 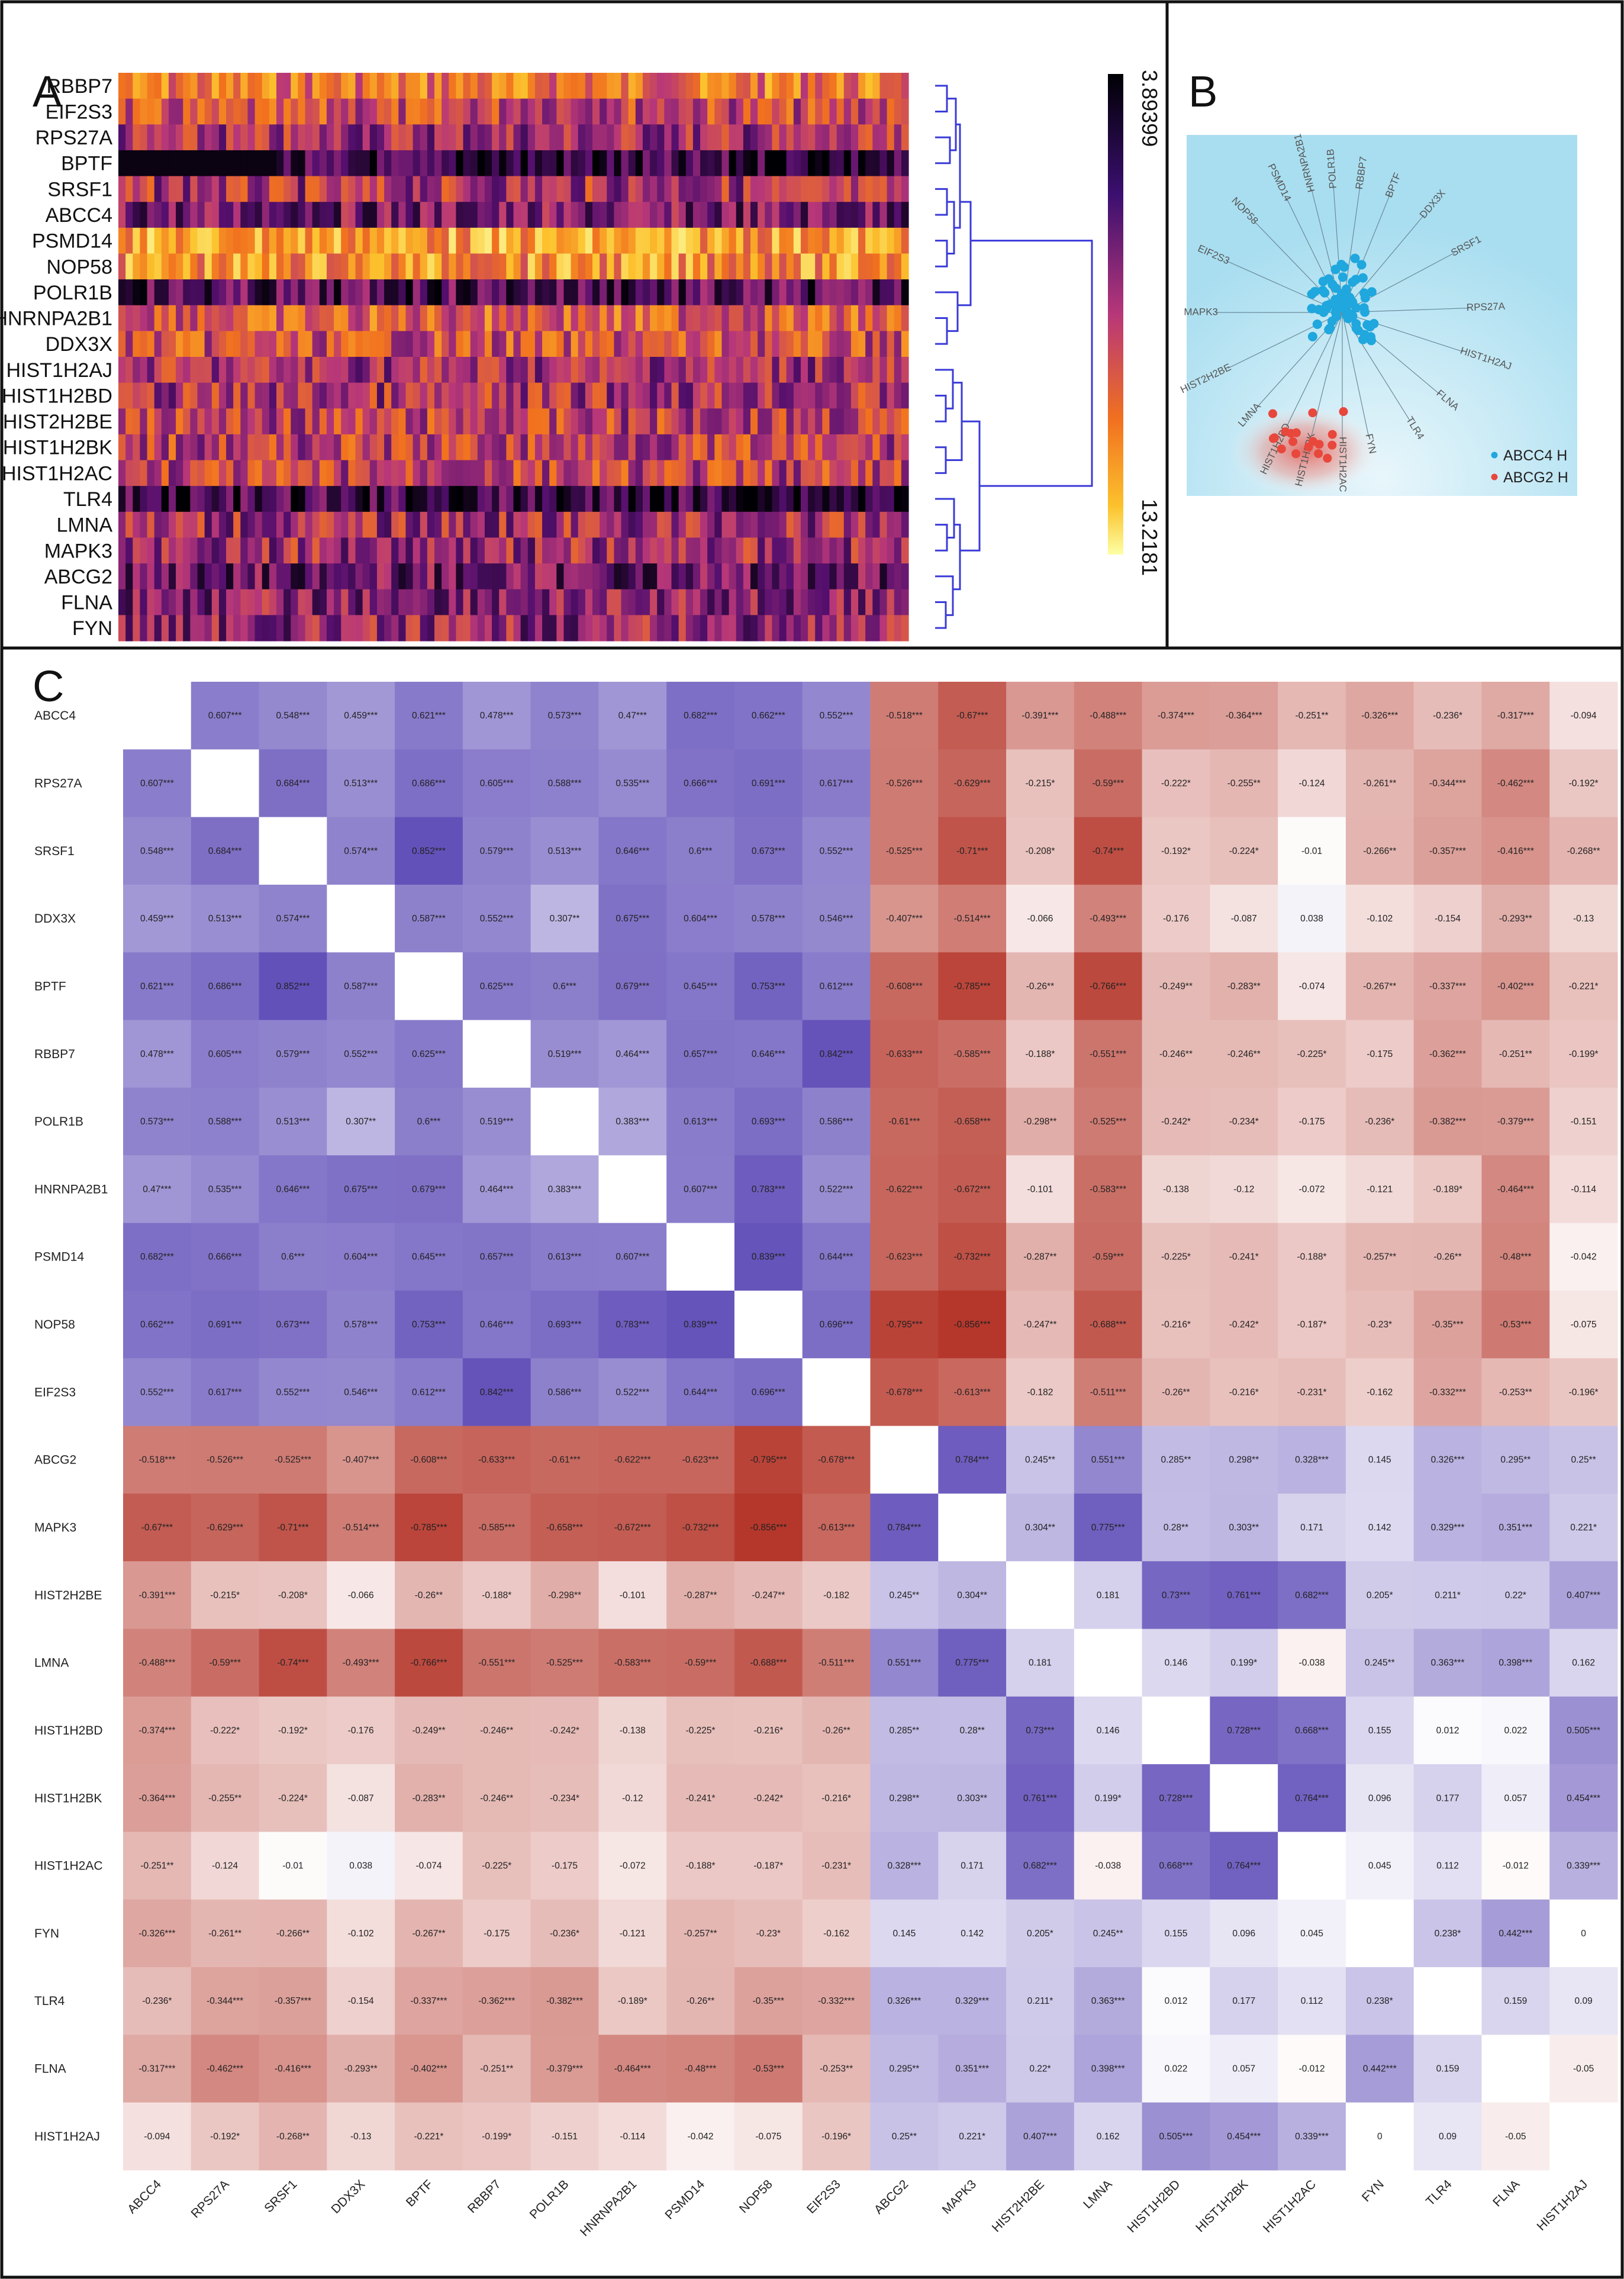 What do you see at coordinates (225, 1866) in the screenshot?
I see `correlation-value: -0.124` at bounding box center [225, 1866].